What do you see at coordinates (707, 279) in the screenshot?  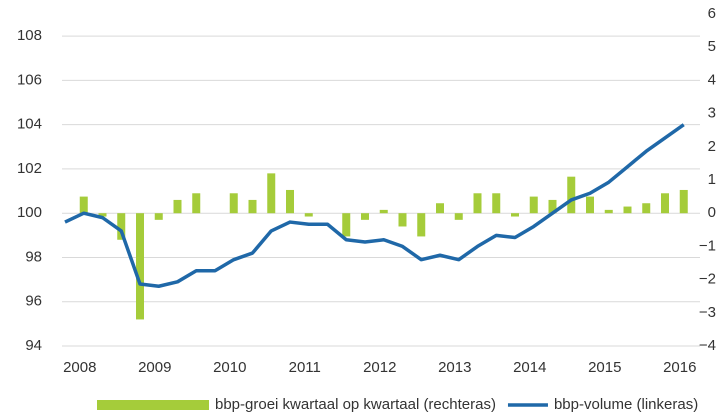 I see `y2-tick-label: −2` at bounding box center [707, 279].